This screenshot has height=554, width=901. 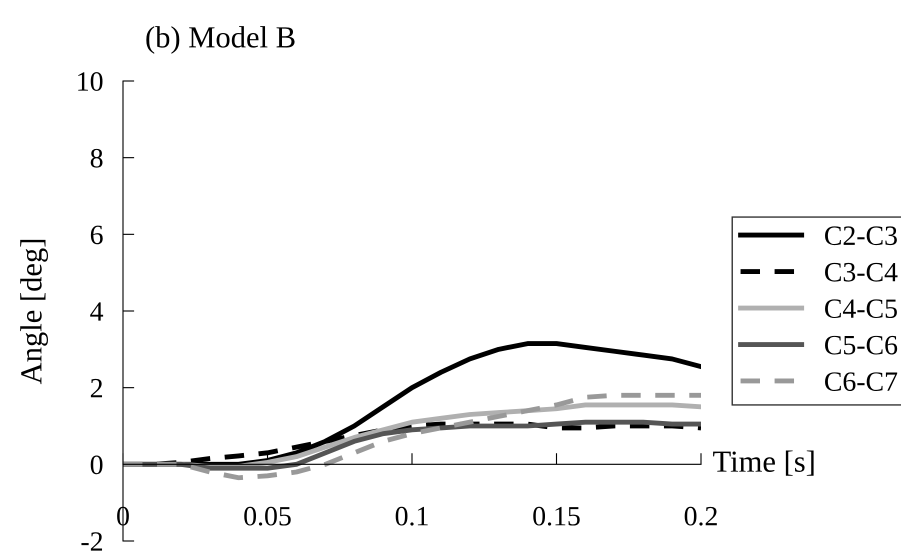 I want to click on legend-label: C6-C7, so click(x=861, y=381).